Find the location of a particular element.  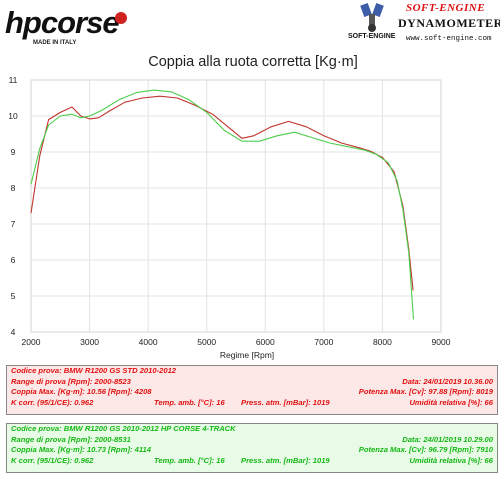

y-tick-label: 9 is located at coordinates (13, 152).